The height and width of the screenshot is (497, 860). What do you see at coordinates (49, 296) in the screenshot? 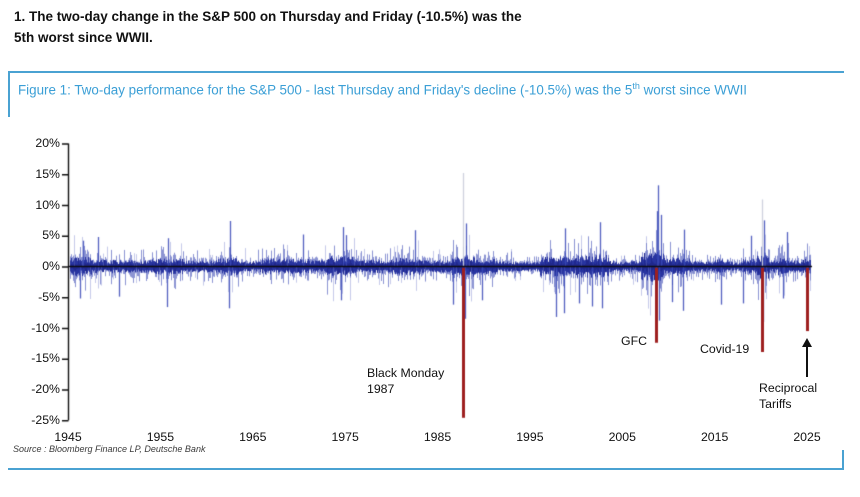
I see `y-axis-tick-label: -5%` at bounding box center [49, 296].